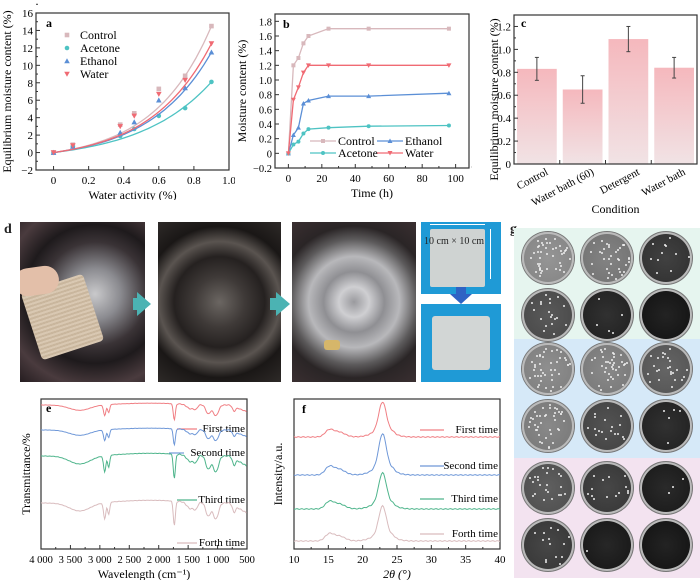 This screenshot has height=580, width=700. What do you see at coordinates (504, 119) in the screenshot?
I see `y-tick-label: 0.4` at bounding box center [504, 119].